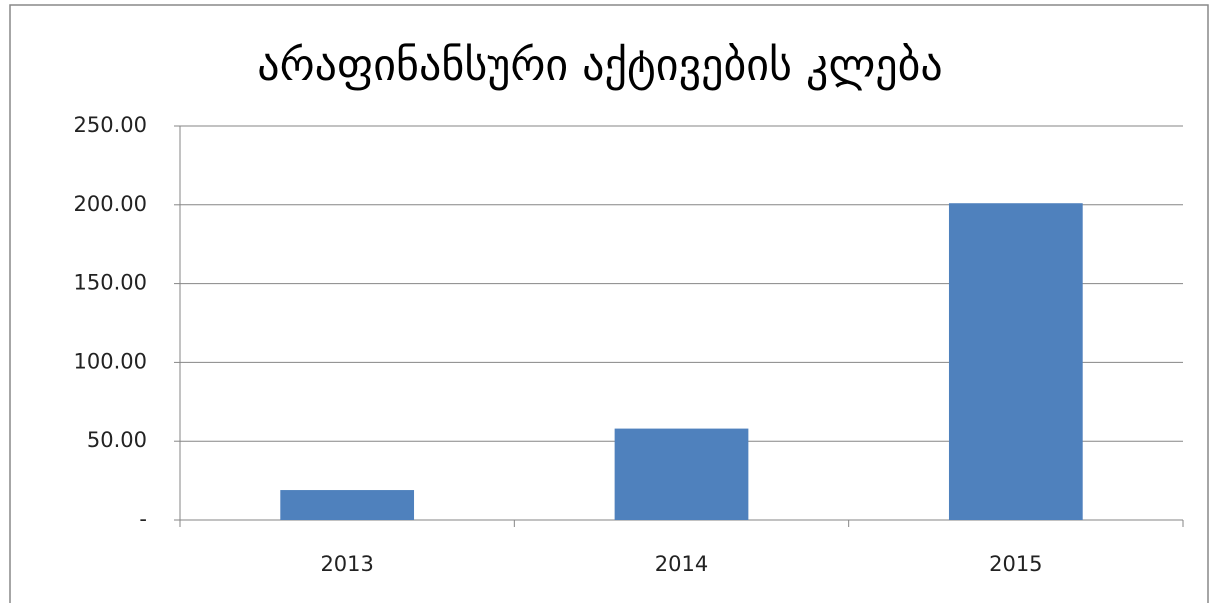 The height and width of the screenshot is (603, 1219). I want to click on chart-title: არაფინანსური აქტივების კლება, so click(600, 65).